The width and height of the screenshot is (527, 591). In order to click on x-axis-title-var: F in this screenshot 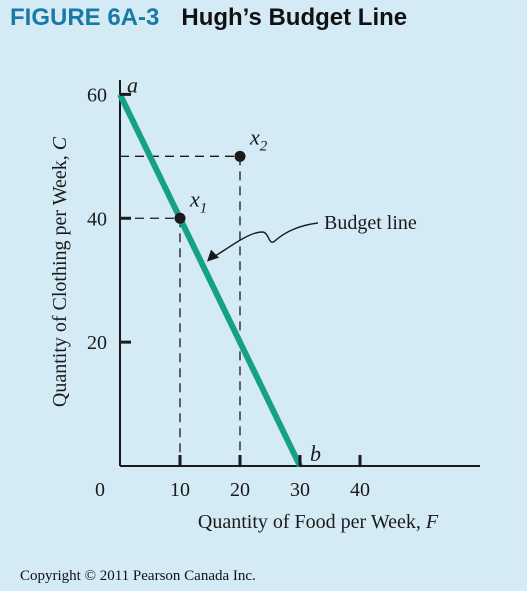, I will do `click(432, 522)`.